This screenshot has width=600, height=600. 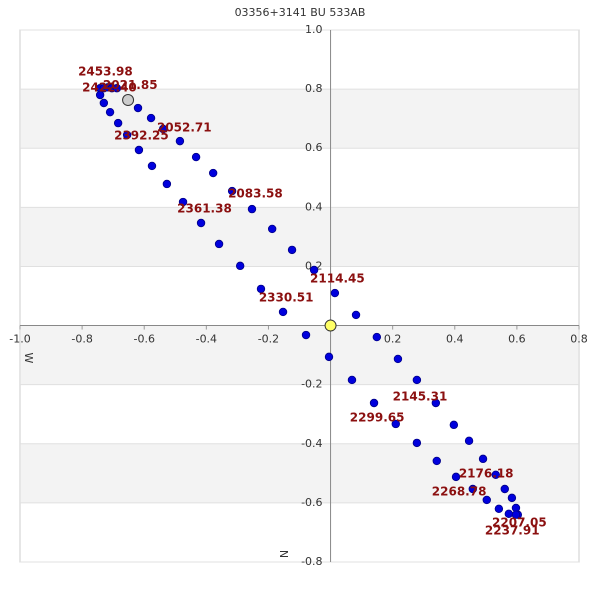 I want to click on point-label: 2176.18, so click(x=486, y=473).